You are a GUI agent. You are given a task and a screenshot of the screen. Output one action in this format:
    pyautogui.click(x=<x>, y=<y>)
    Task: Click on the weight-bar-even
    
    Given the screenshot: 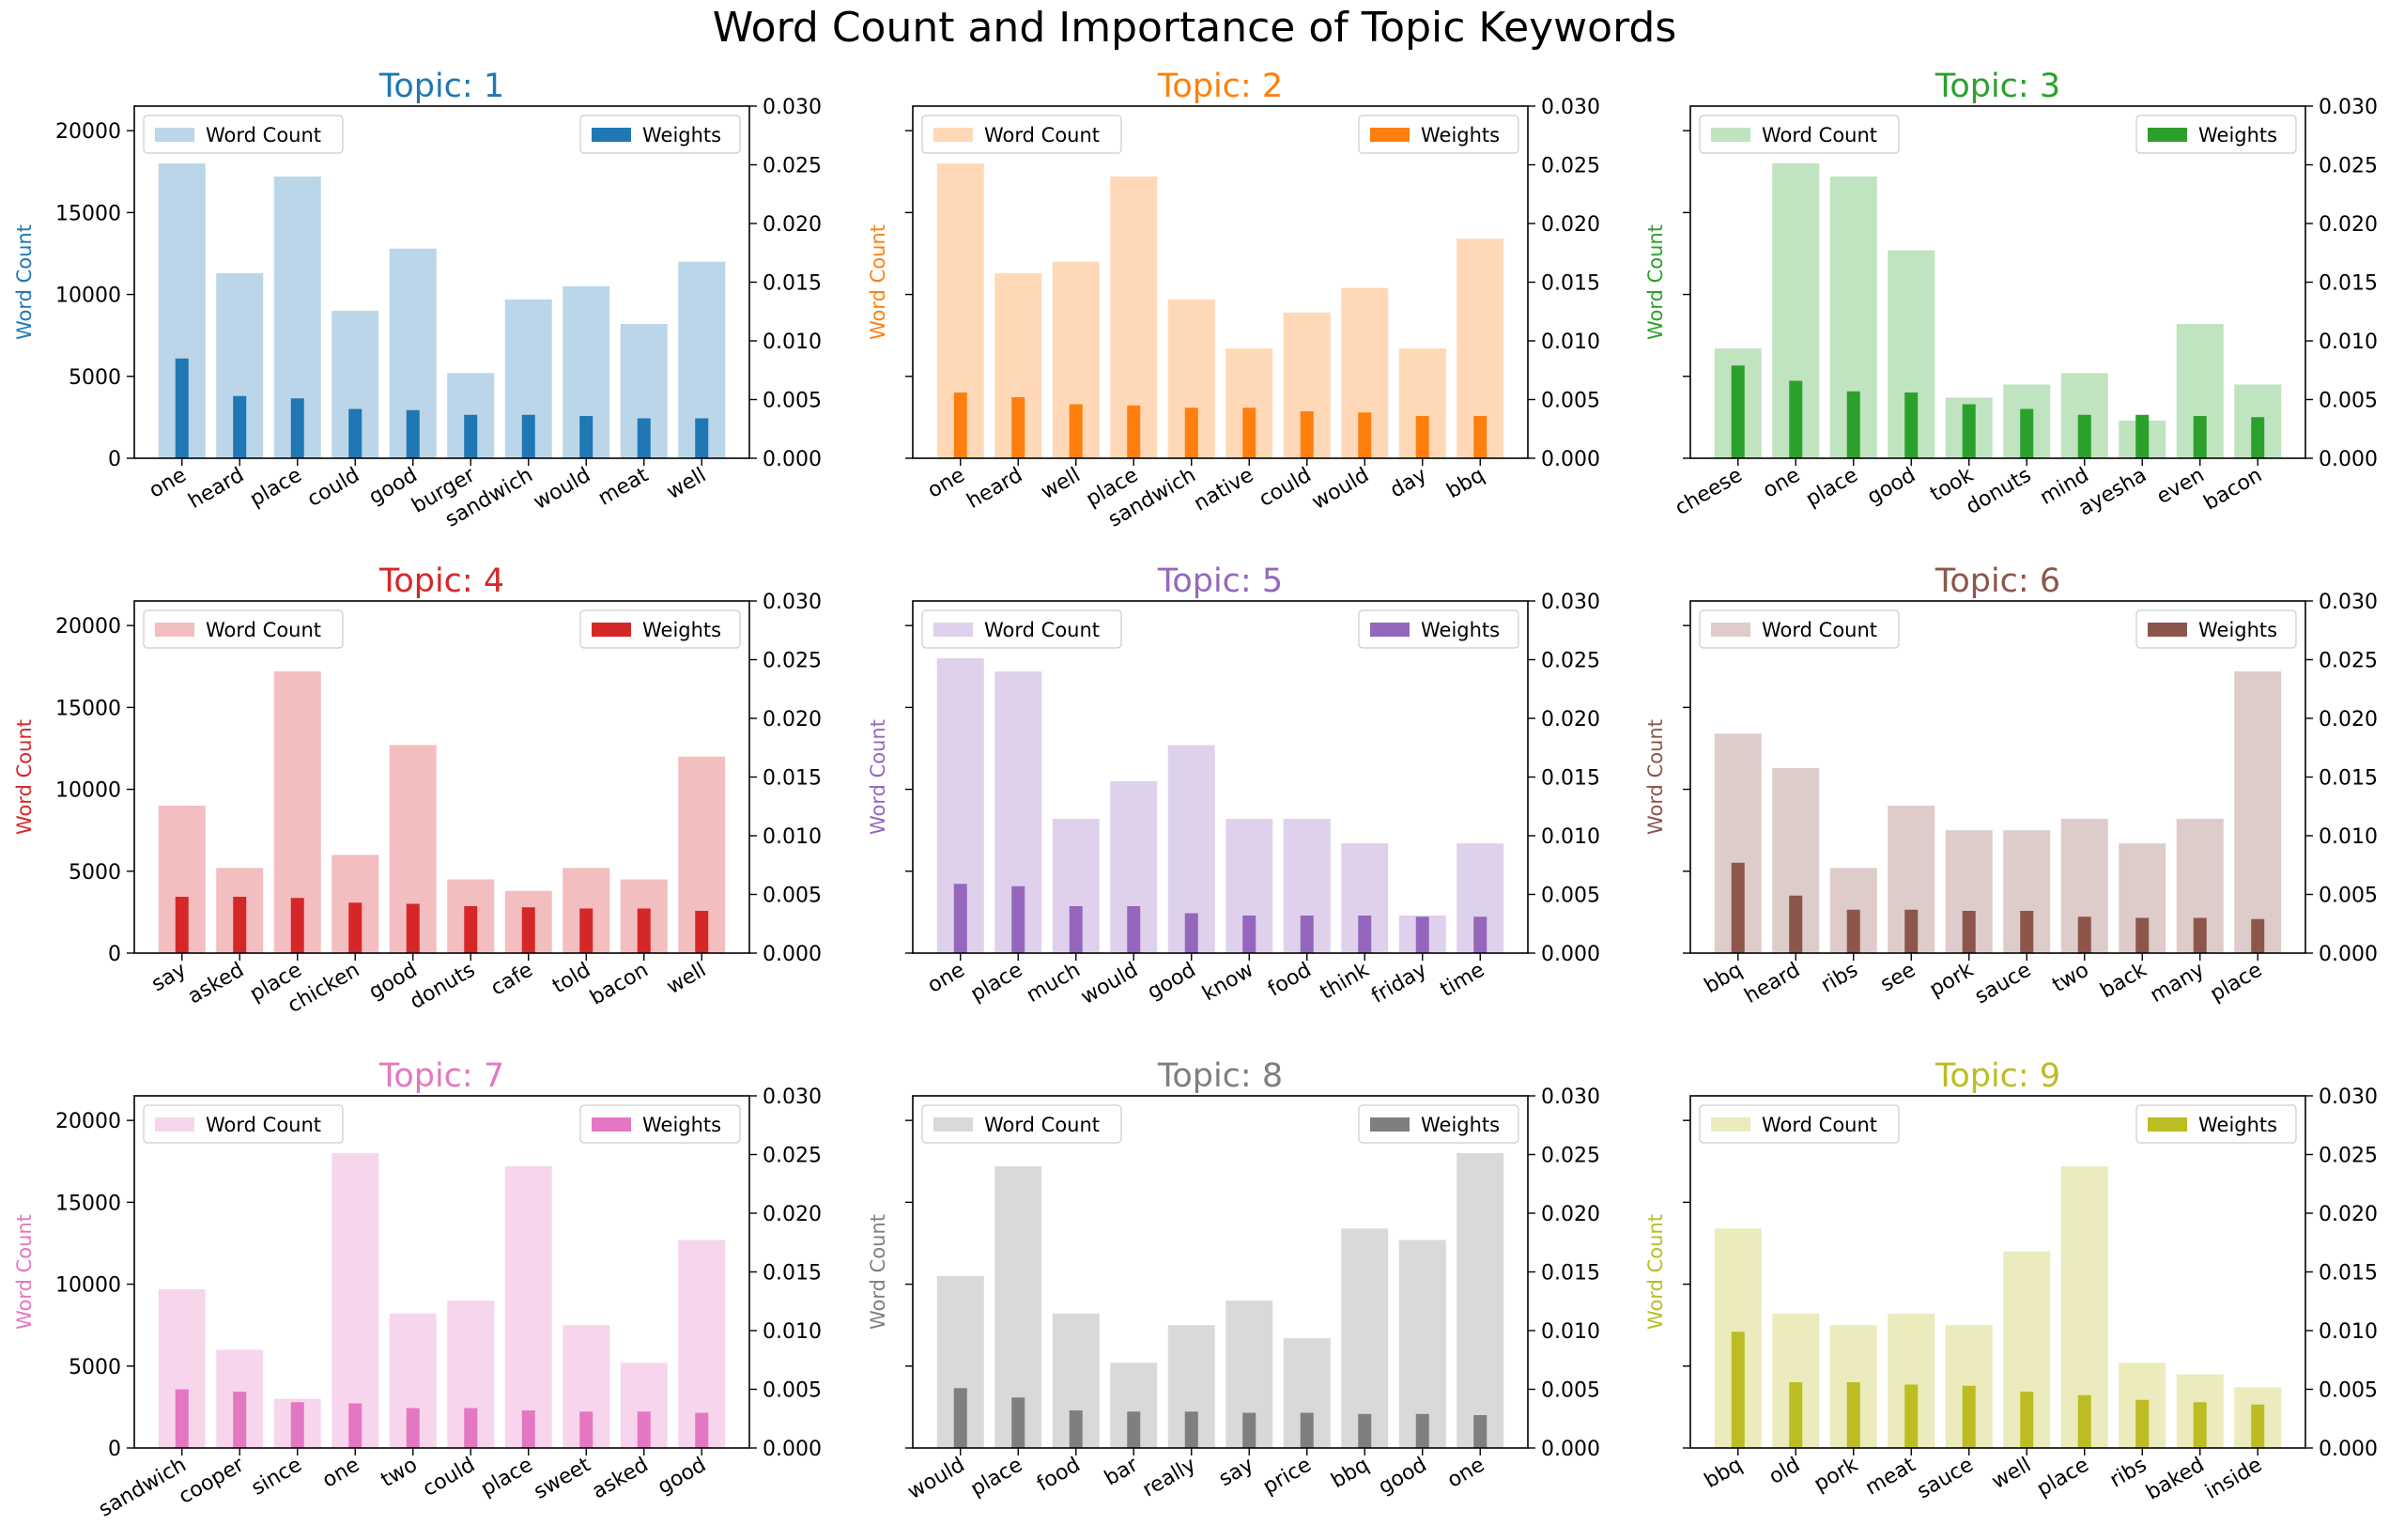 What is the action you would take?
    pyautogui.click(x=2200, y=437)
    